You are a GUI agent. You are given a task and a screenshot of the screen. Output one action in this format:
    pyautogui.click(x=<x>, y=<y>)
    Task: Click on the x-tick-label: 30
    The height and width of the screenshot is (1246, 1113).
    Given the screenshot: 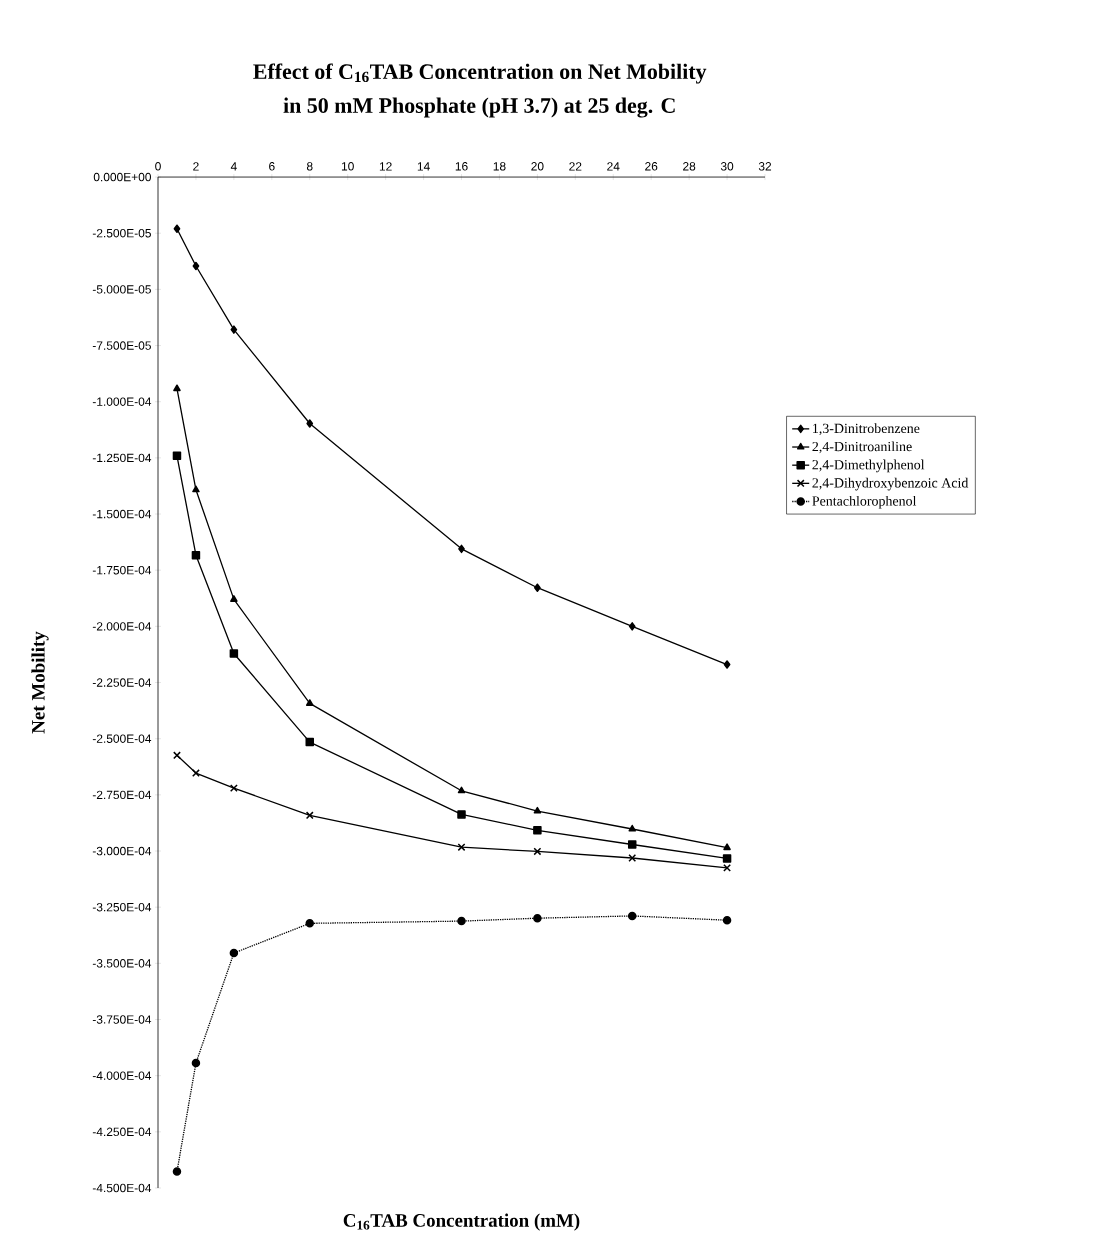 What is the action you would take?
    pyautogui.click(x=727, y=166)
    